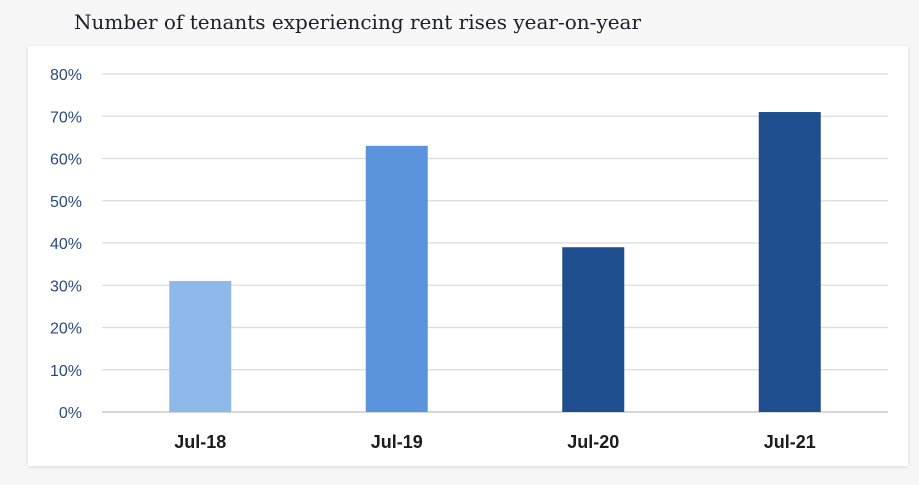 This screenshot has height=485, width=919. What do you see at coordinates (593, 442) in the screenshot?
I see `x-tick-label: Jul-20` at bounding box center [593, 442].